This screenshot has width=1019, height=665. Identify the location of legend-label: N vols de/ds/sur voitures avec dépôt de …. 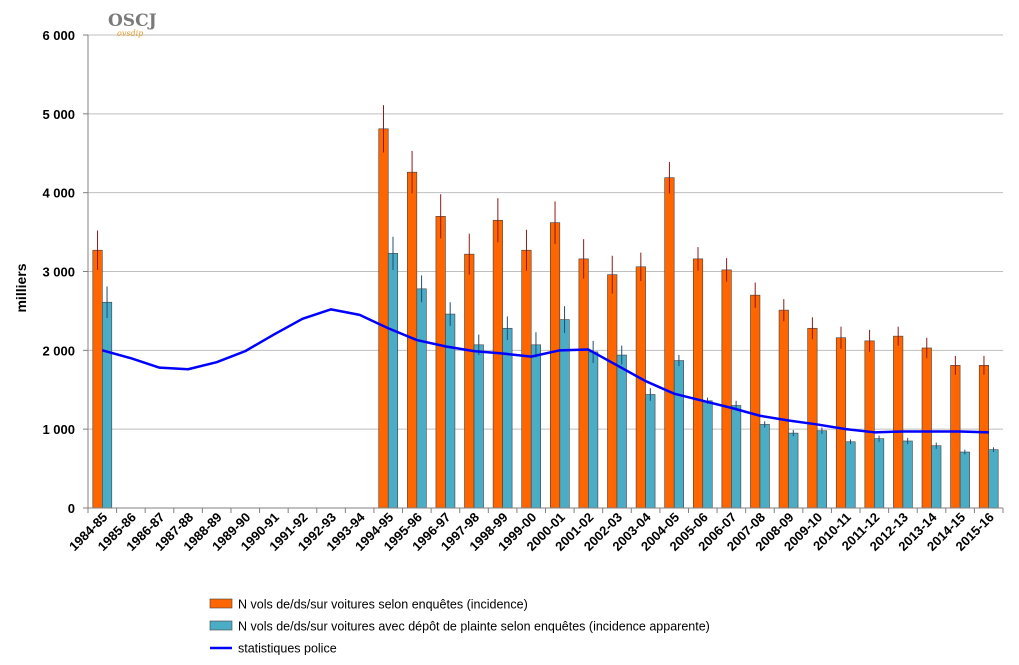
(474, 627).